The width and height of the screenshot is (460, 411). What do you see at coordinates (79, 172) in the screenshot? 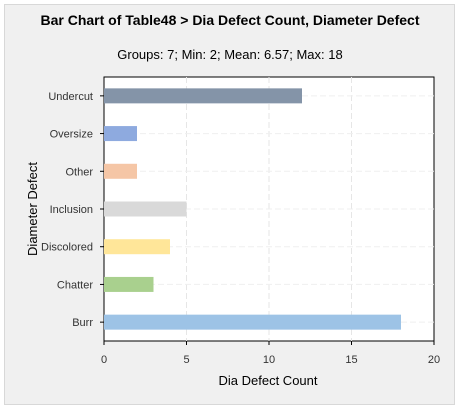
I see `category-label-other: Other` at bounding box center [79, 172].